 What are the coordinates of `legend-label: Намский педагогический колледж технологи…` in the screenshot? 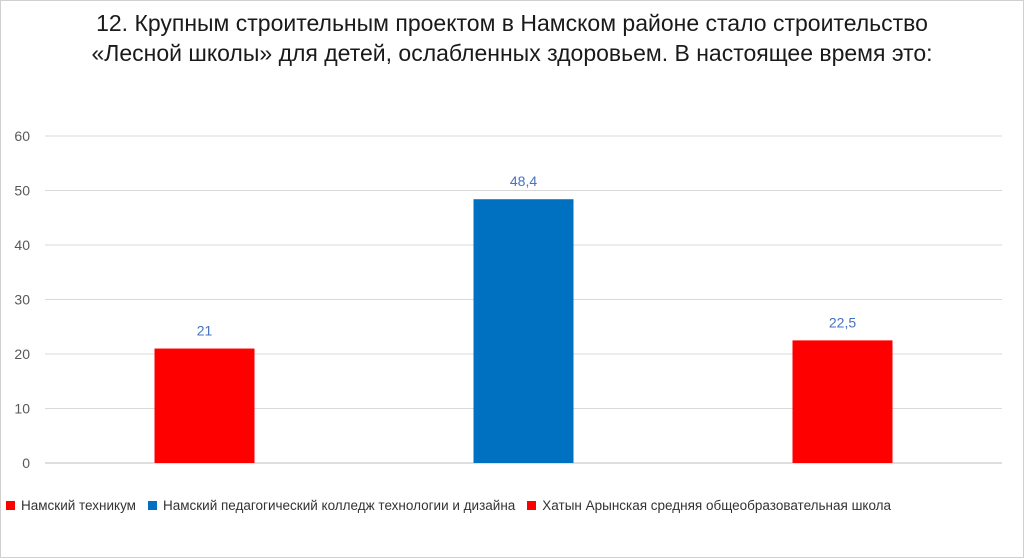 It's located at (339, 505).